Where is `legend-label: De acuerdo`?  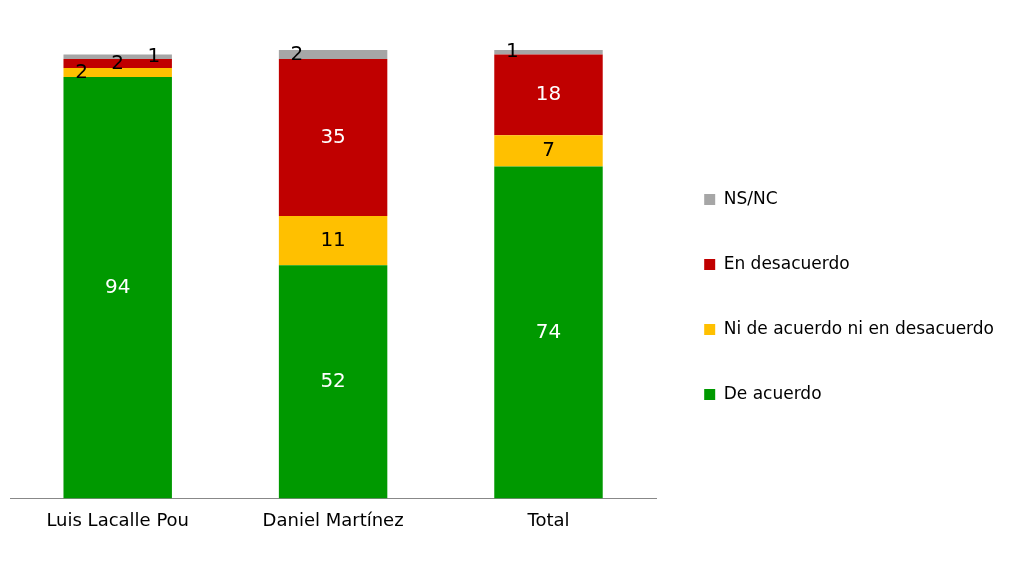
legend-label: De acuerdo is located at coordinates (772, 392).